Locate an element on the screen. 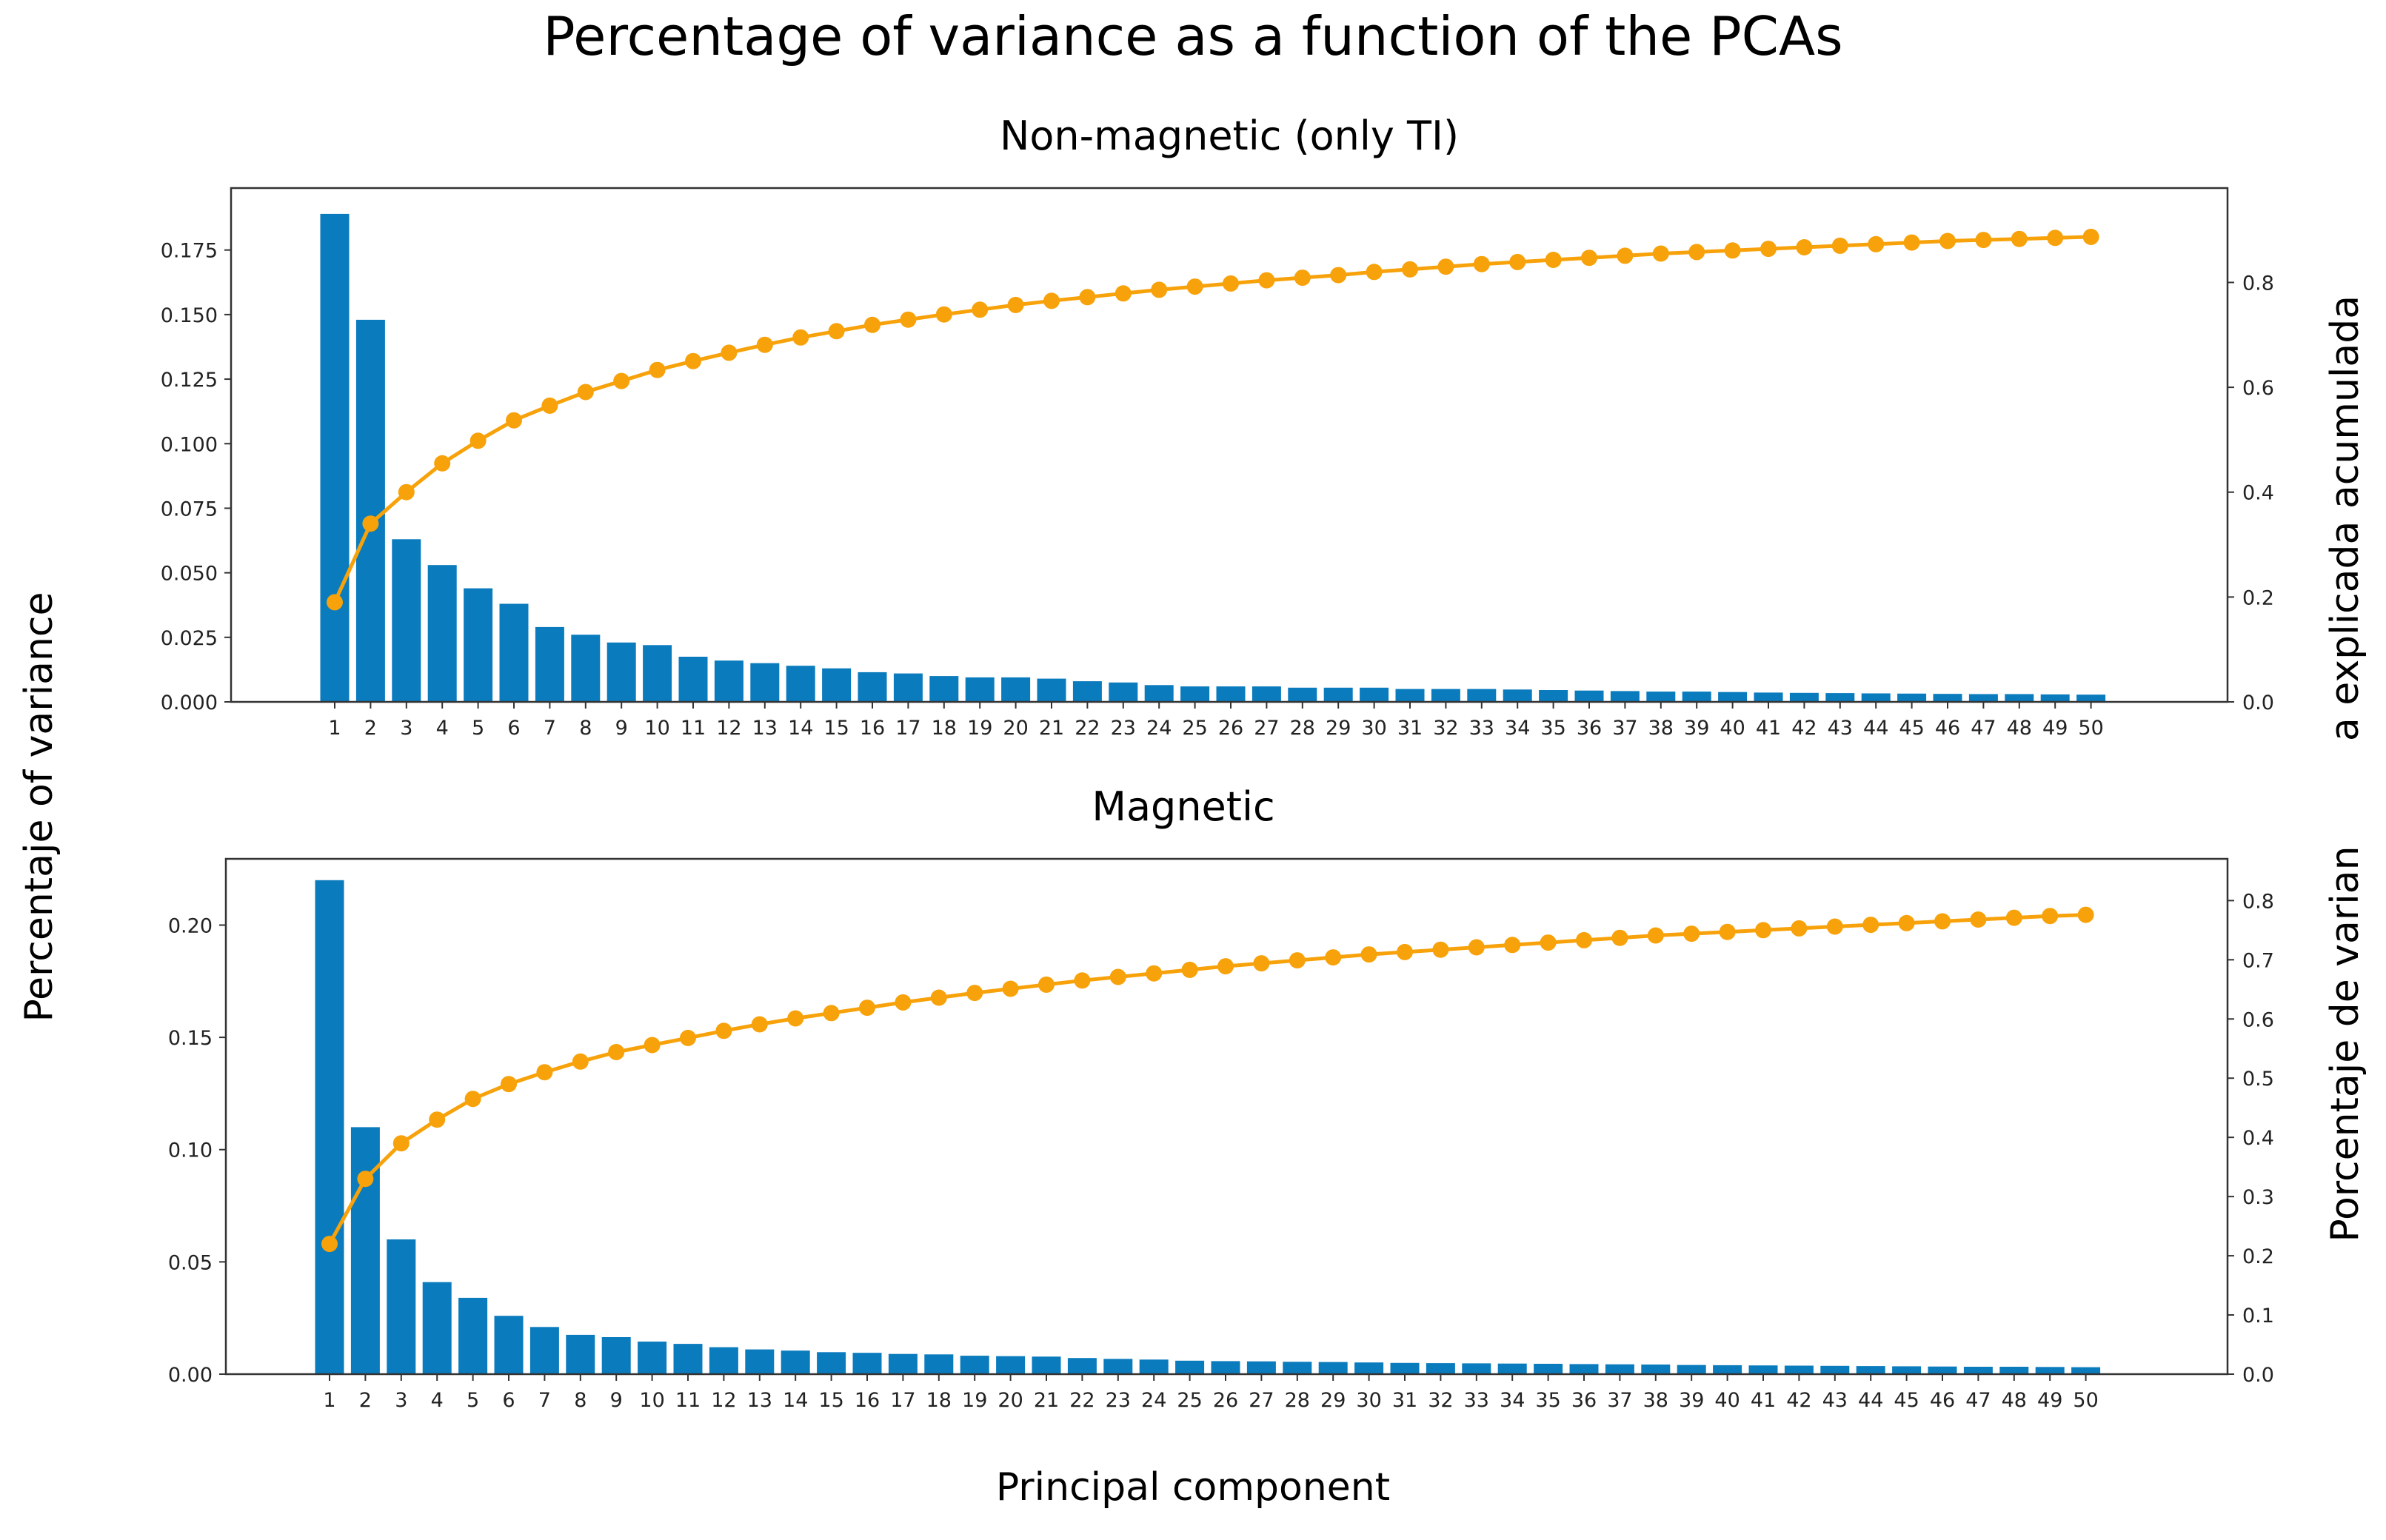 The height and width of the screenshot is (1540, 2386). magnetic-x-tick-label-18: 18 is located at coordinates (939, 1400).